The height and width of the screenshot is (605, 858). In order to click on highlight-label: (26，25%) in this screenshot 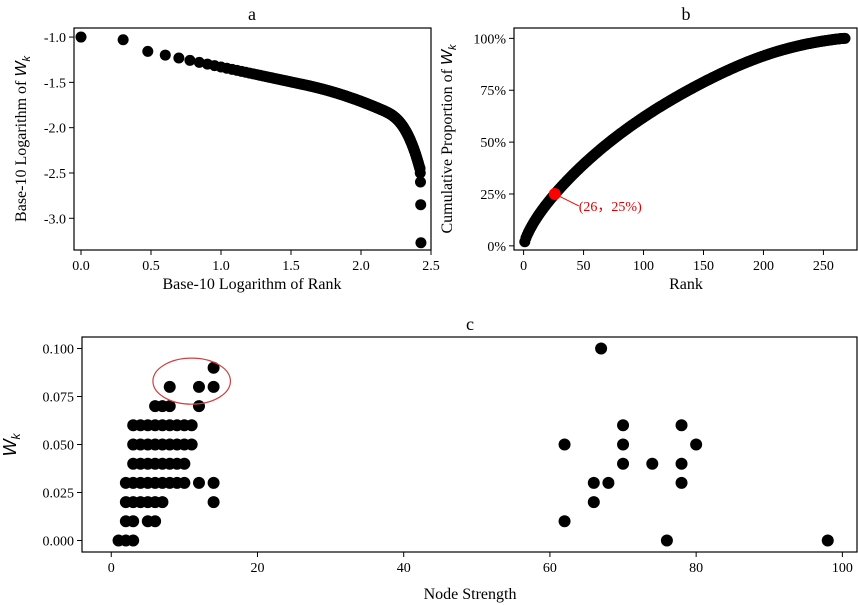, I will do `click(610, 207)`.